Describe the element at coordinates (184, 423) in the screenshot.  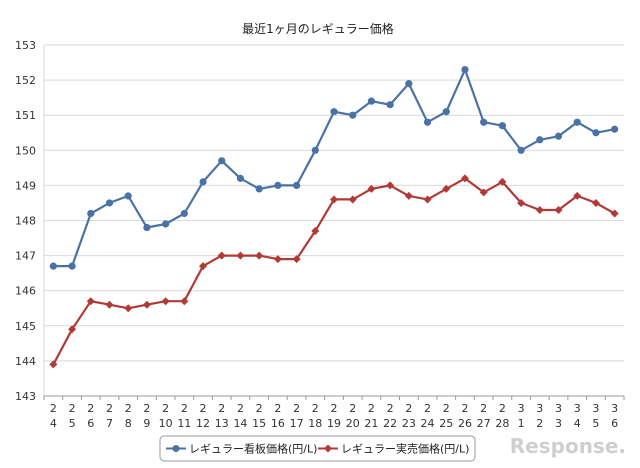
I see `x-tick-label-day: 11` at that location.